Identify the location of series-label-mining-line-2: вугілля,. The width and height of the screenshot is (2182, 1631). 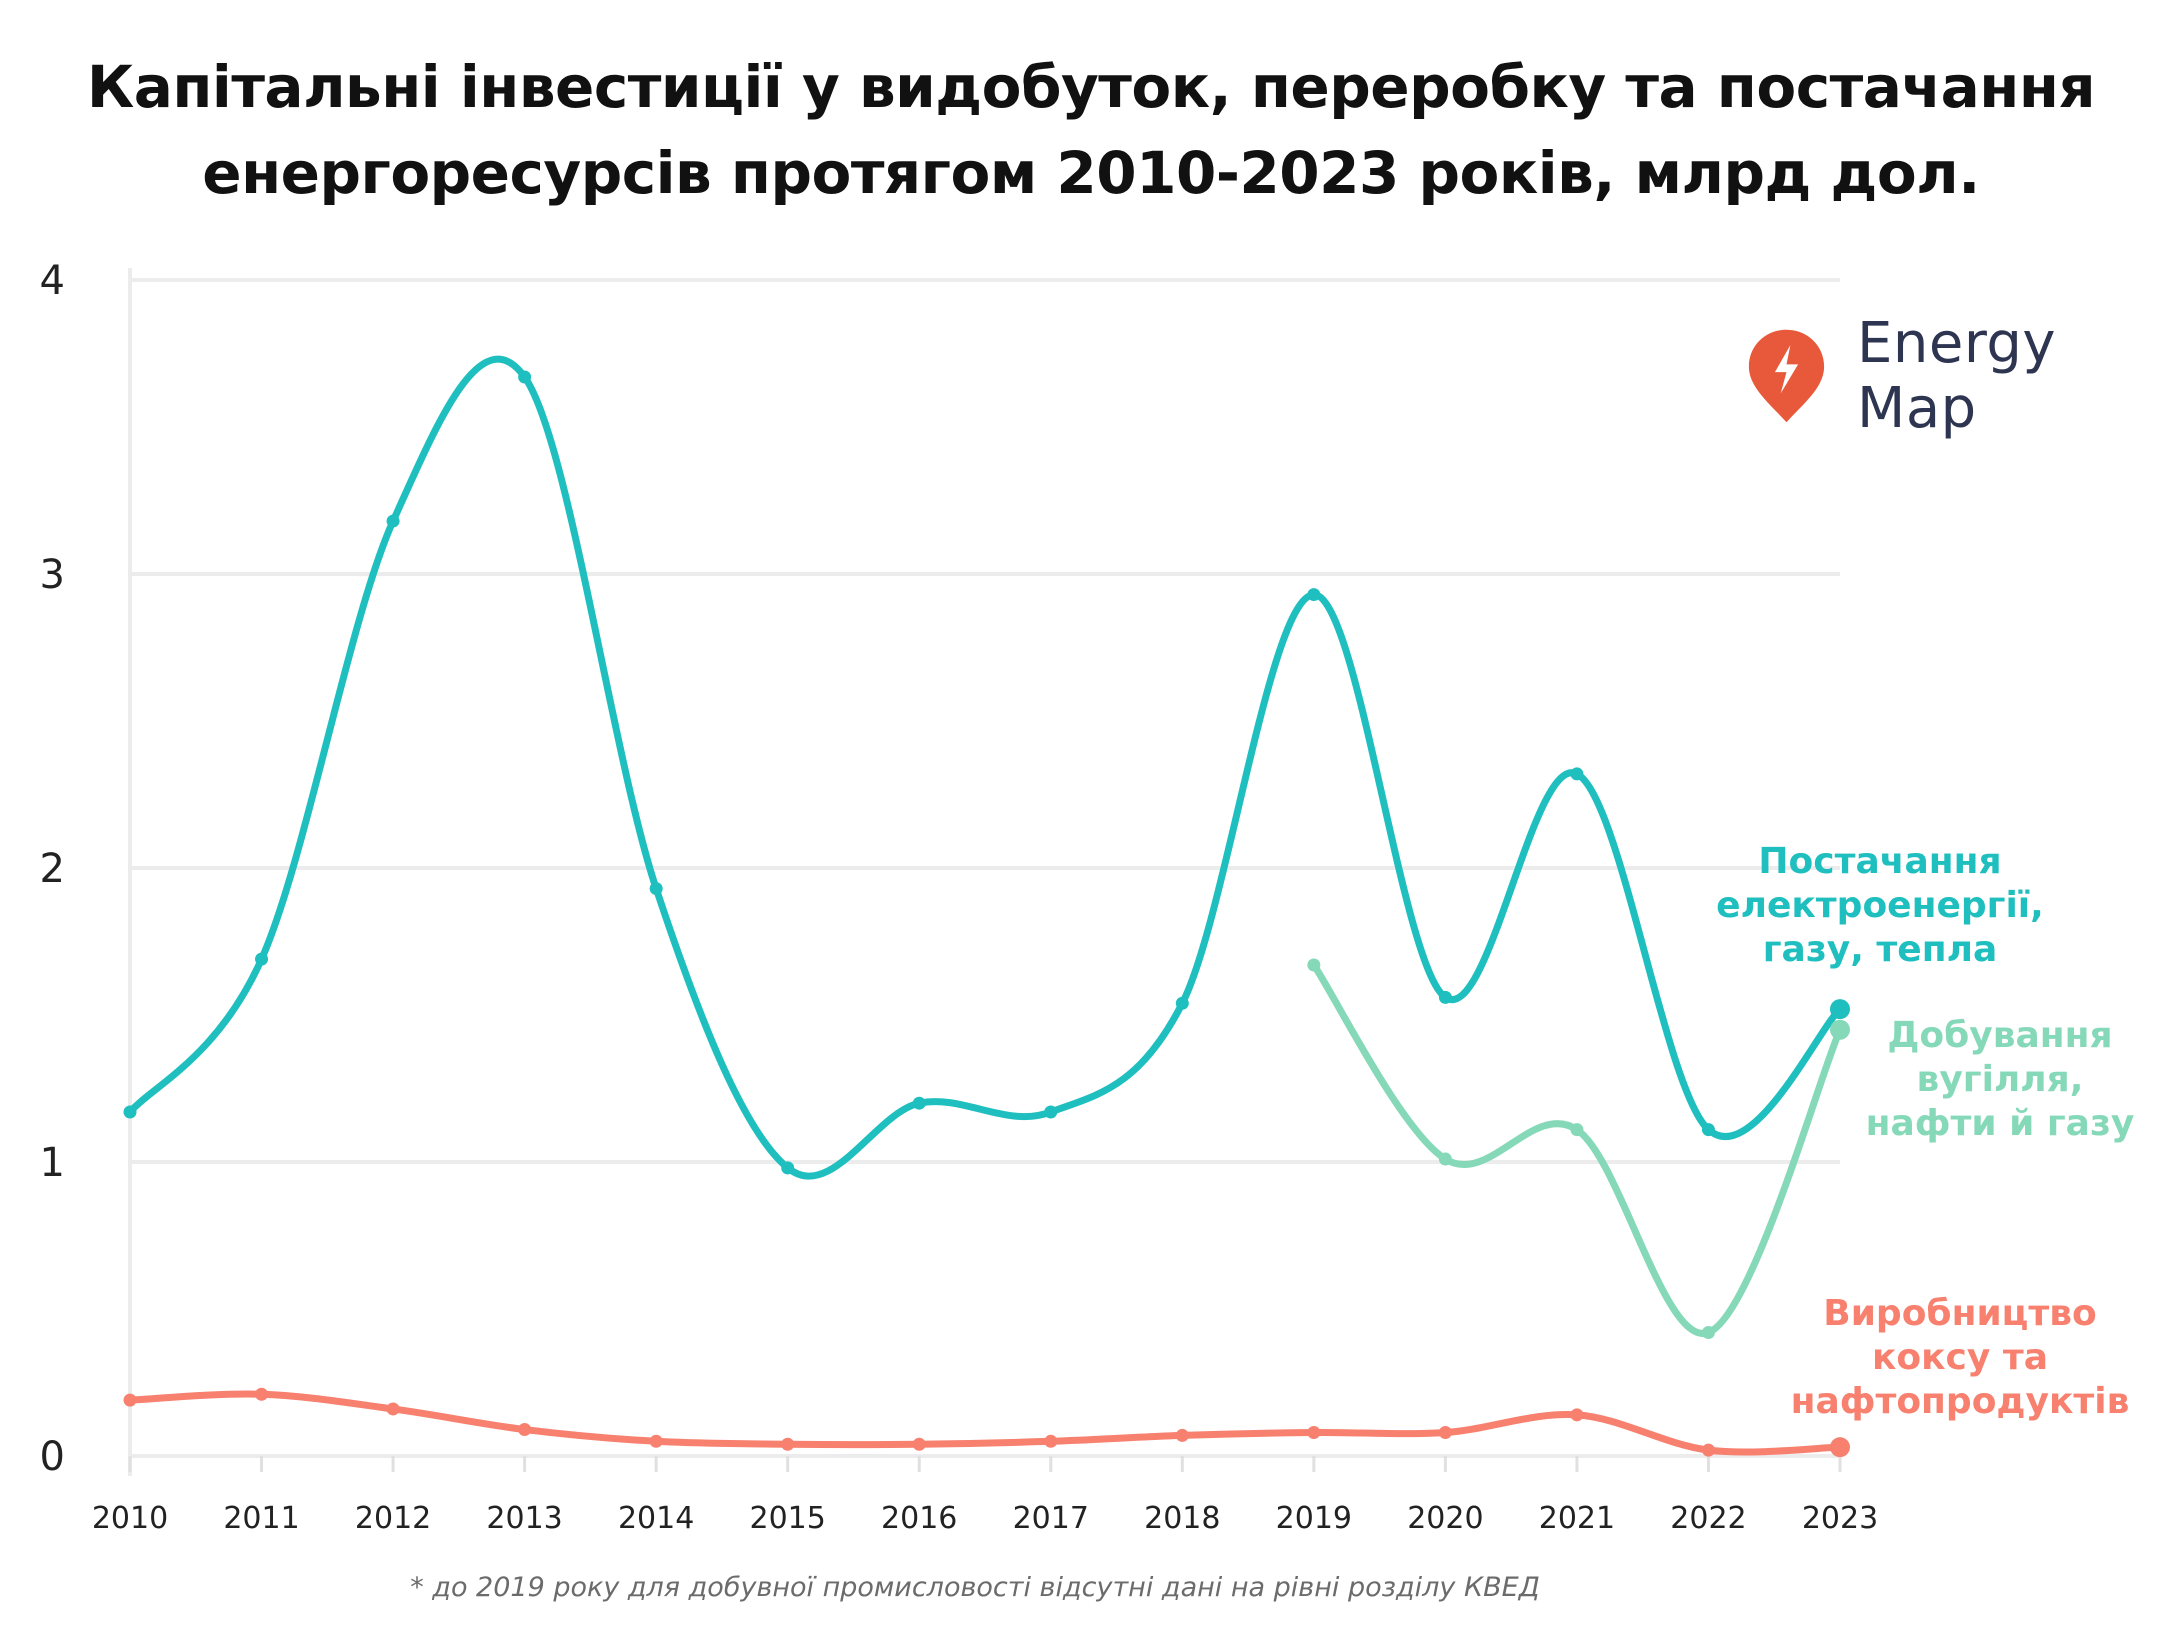
(2000, 1079).